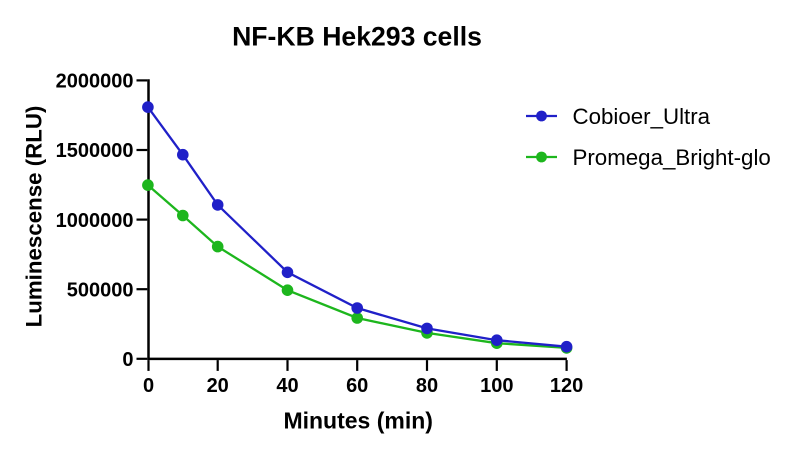 This screenshot has width=796, height=454. Describe the element at coordinates (287, 386) in the screenshot. I see `svg-text: 40` at that location.